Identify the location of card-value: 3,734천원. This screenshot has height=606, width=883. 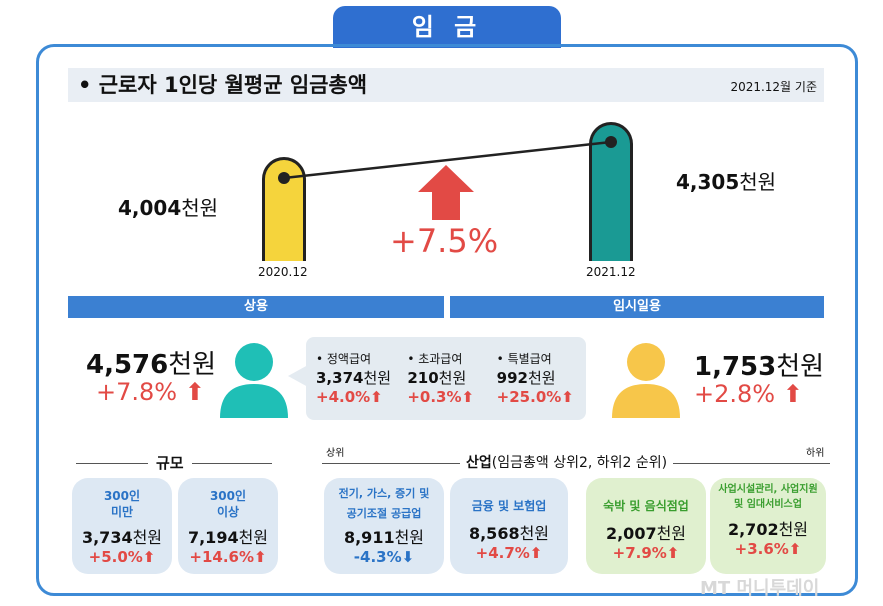
(122, 537).